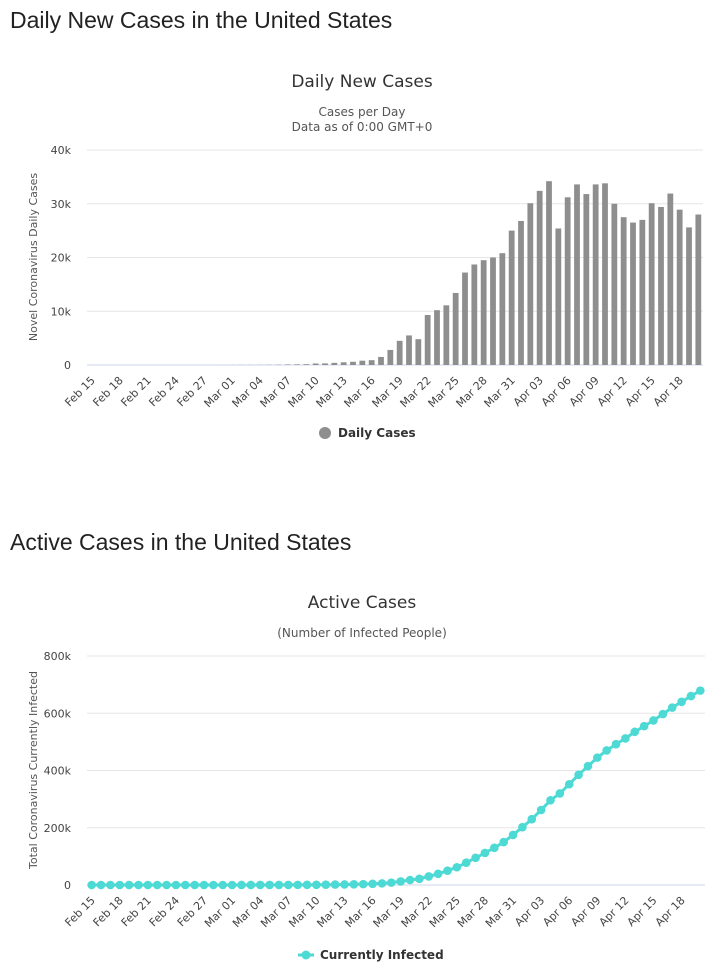 Image resolution: width=711 pixels, height=971 pixels. What do you see at coordinates (584, 391) in the screenshot?
I see `x-tick-label: Apr 09` at bounding box center [584, 391].